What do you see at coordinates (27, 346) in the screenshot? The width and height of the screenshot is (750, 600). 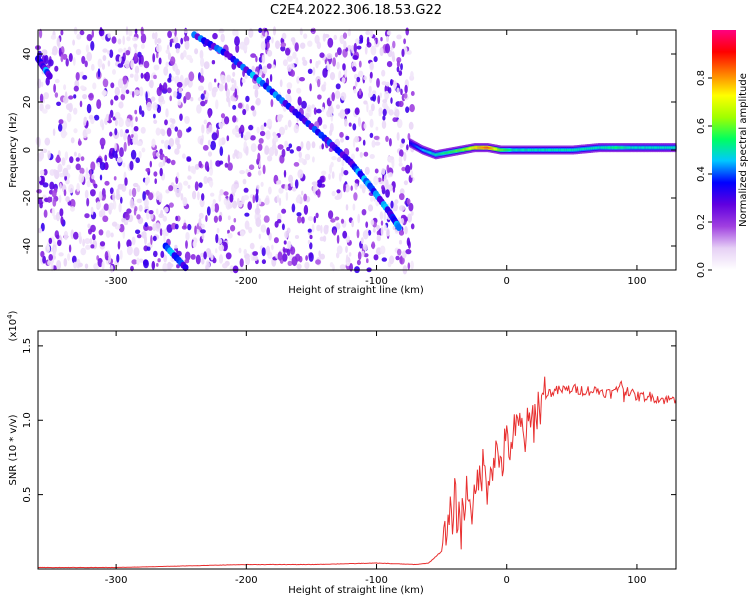 I see `y-tick-label: 1.5` at bounding box center [27, 346].